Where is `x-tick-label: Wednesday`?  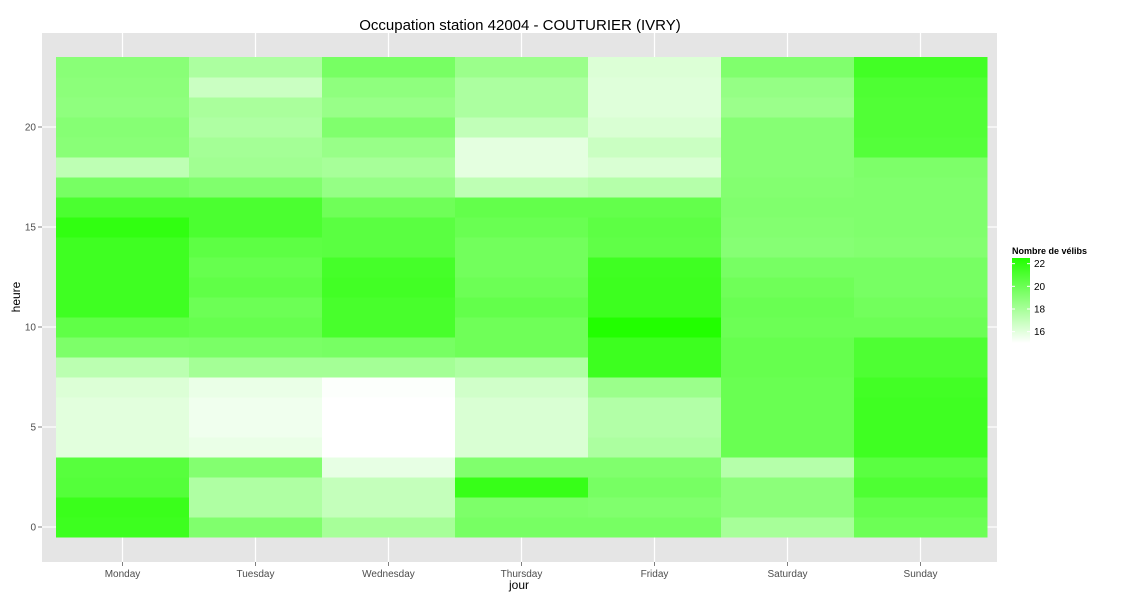
x-tick-label: Wednesday is located at coordinates (388, 574).